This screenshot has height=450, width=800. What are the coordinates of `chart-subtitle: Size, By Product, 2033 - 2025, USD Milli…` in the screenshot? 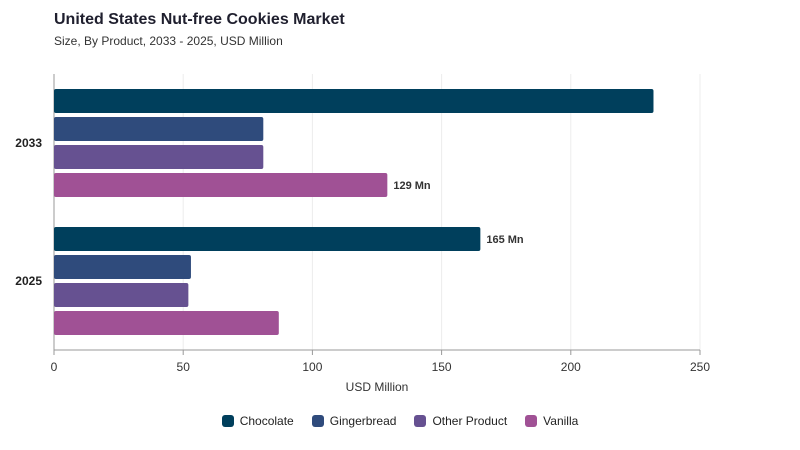 It's located at (168, 41).